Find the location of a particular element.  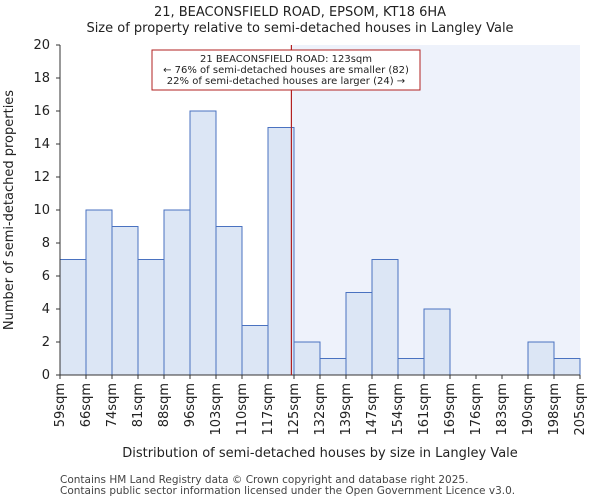

x-tick-label: 74sqm is located at coordinates (112, 405).